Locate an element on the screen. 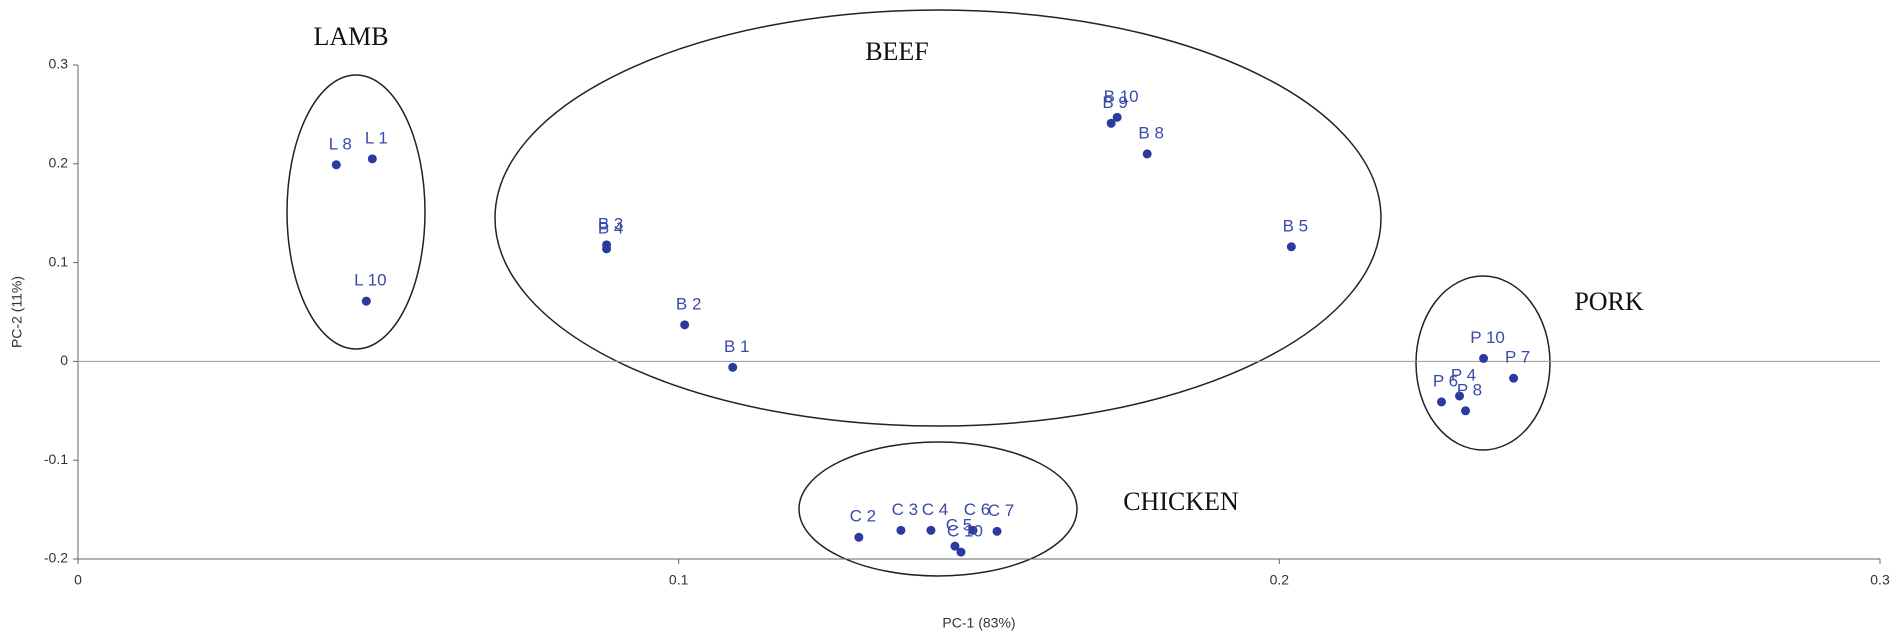 This screenshot has height=640, width=1900. lamb-ellipse is located at coordinates (356, 212).